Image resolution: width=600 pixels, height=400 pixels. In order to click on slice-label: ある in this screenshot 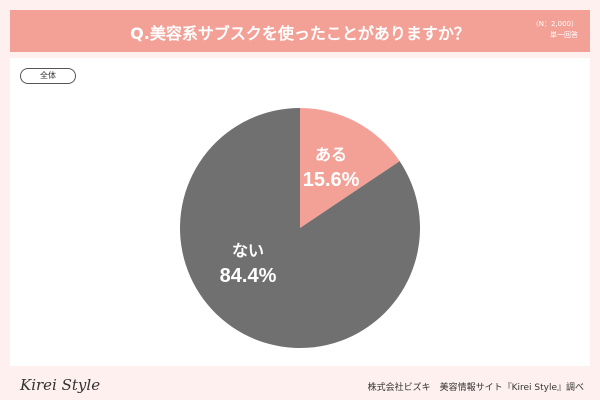, I will do `click(331, 154)`.